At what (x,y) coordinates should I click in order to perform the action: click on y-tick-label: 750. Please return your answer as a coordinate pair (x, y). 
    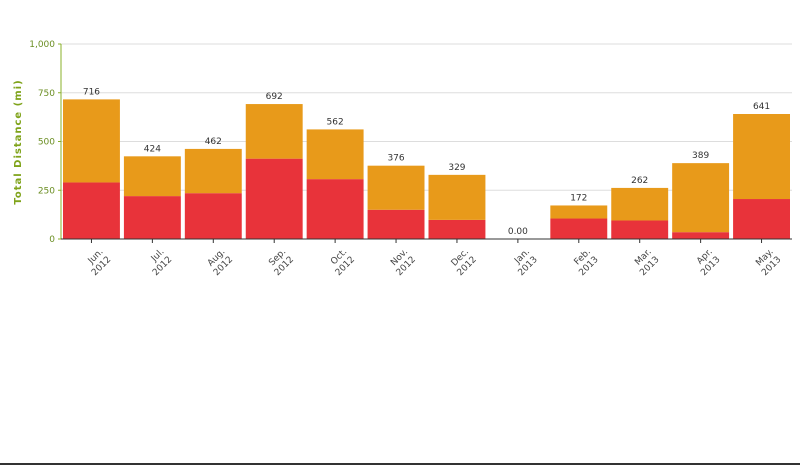
    Looking at the image, I should click on (46, 94).